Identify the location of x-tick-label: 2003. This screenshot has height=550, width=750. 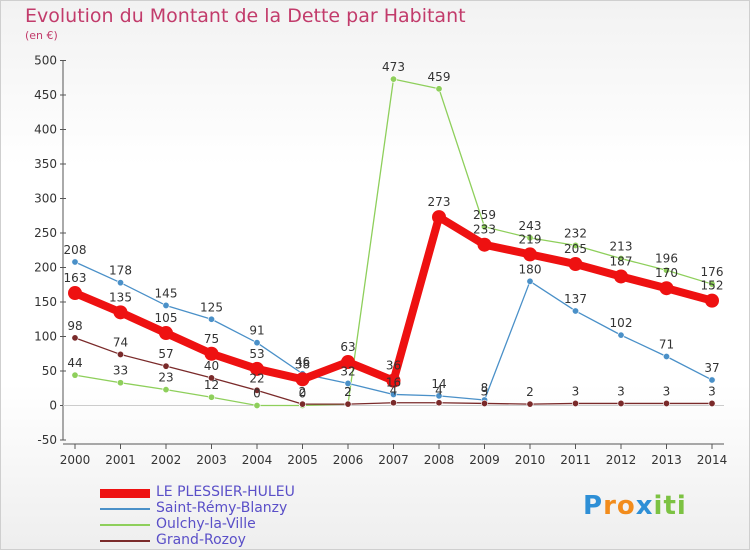
(211, 460).